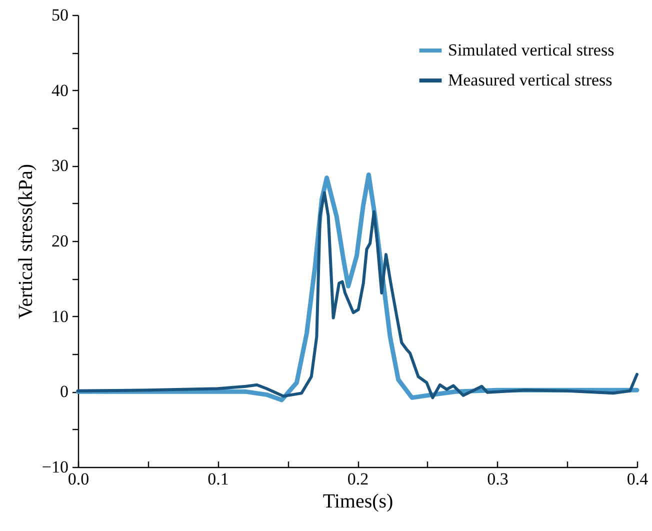 This screenshot has width=652, height=531. What do you see at coordinates (60, 166) in the screenshot?
I see `y-tick-label: 30` at bounding box center [60, 166].